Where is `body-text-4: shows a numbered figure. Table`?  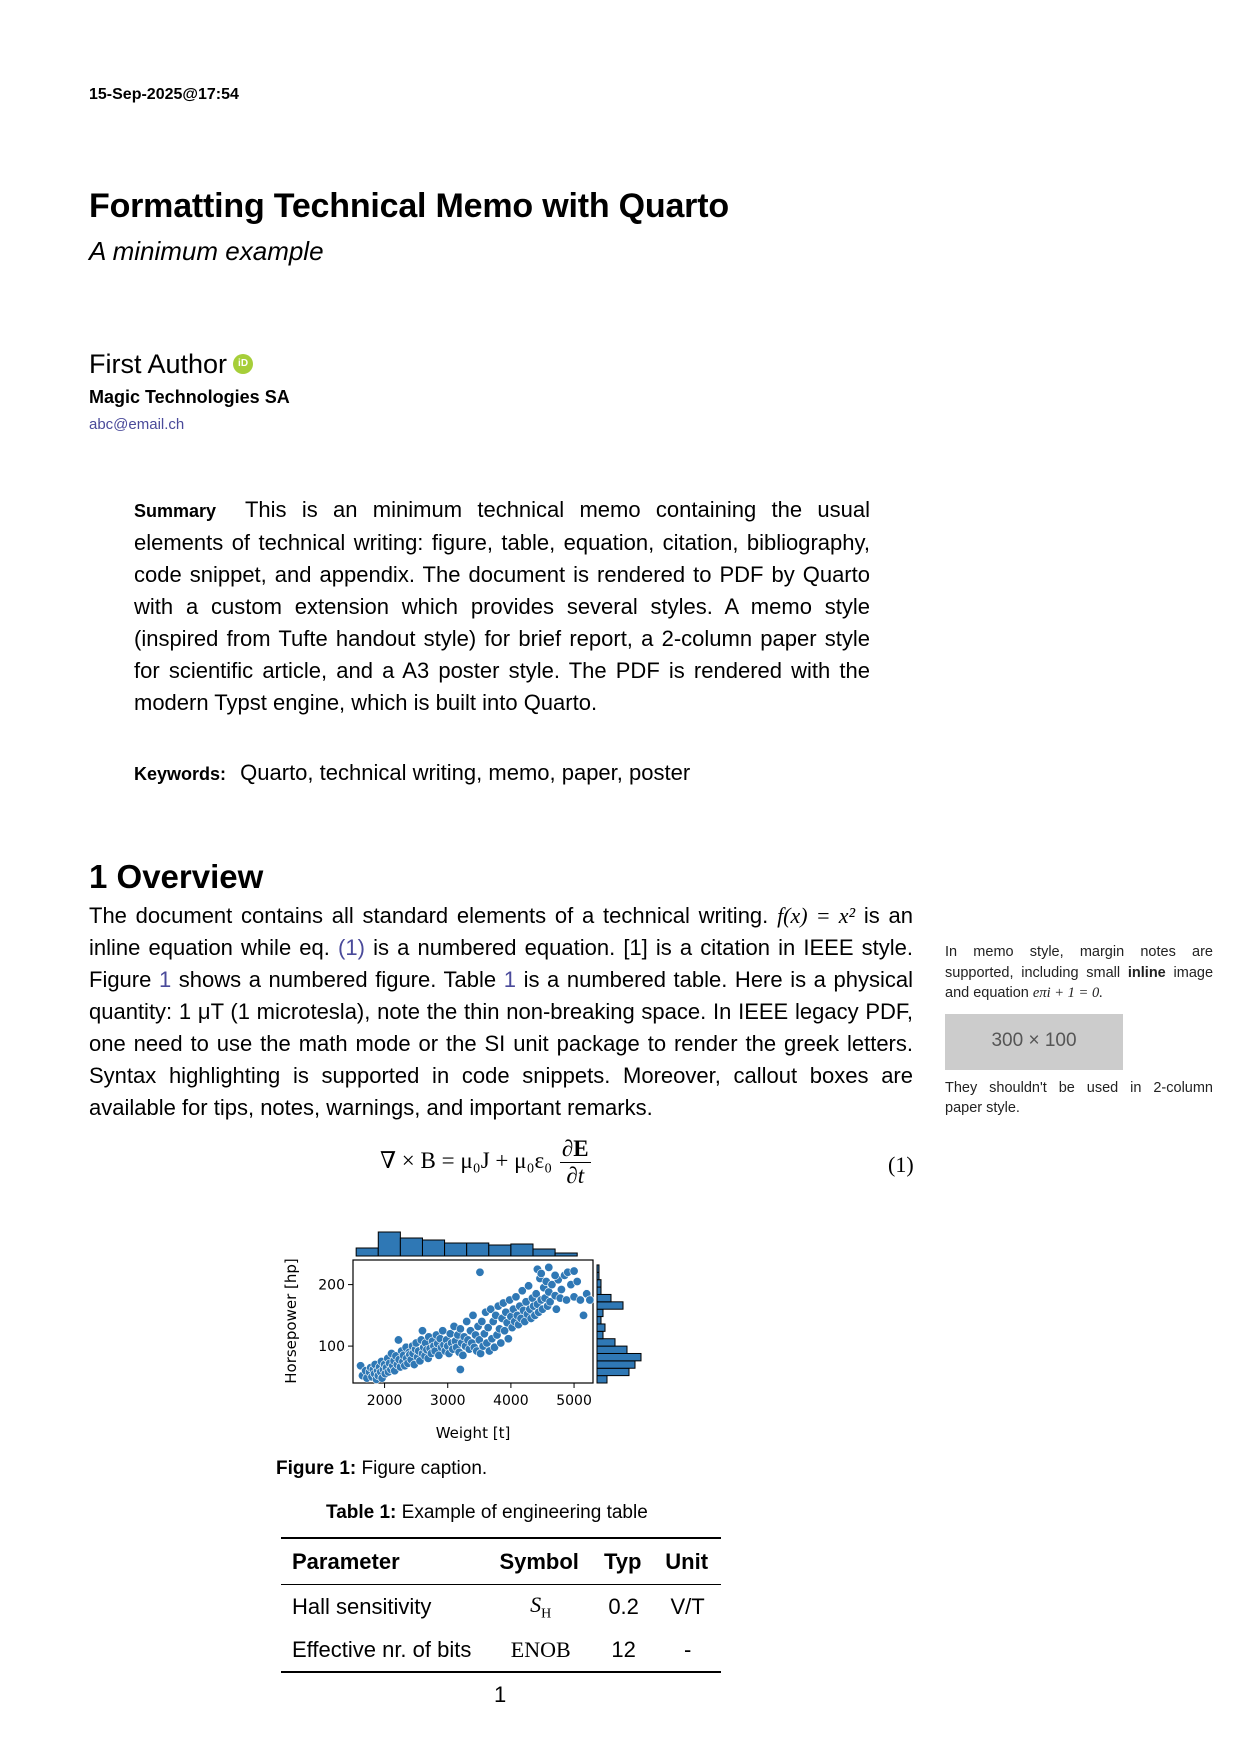
body-text-4: shows a numbered figure. Table is located at coordinates (337, 979).